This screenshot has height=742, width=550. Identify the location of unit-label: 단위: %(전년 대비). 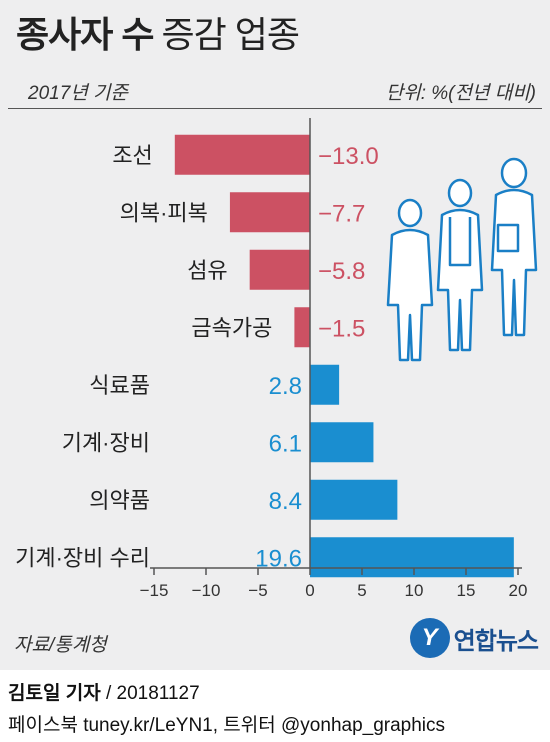
(460, 93).